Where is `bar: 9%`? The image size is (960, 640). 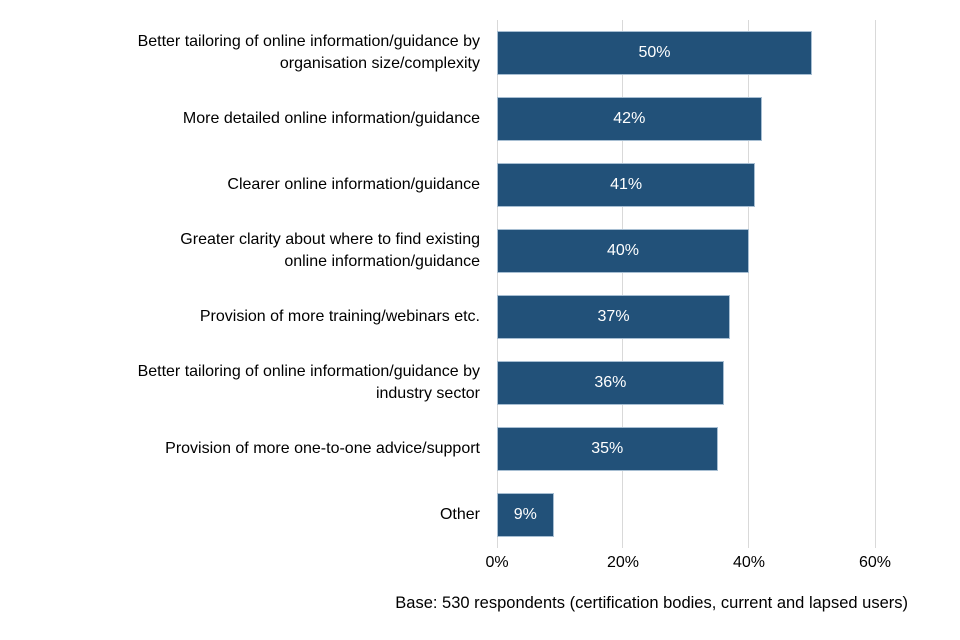 bar: 9% is located at coordinates (525, 515).